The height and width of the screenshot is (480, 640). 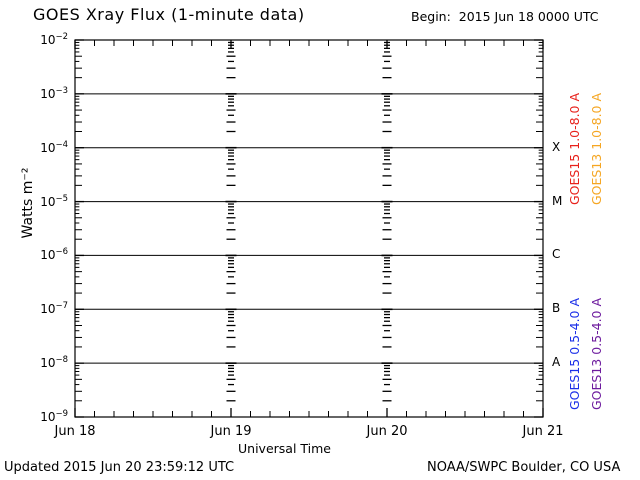 I want to click on organization-label: NOAA/SWPC Boulder, CO USA, so click(x=524, y=467).